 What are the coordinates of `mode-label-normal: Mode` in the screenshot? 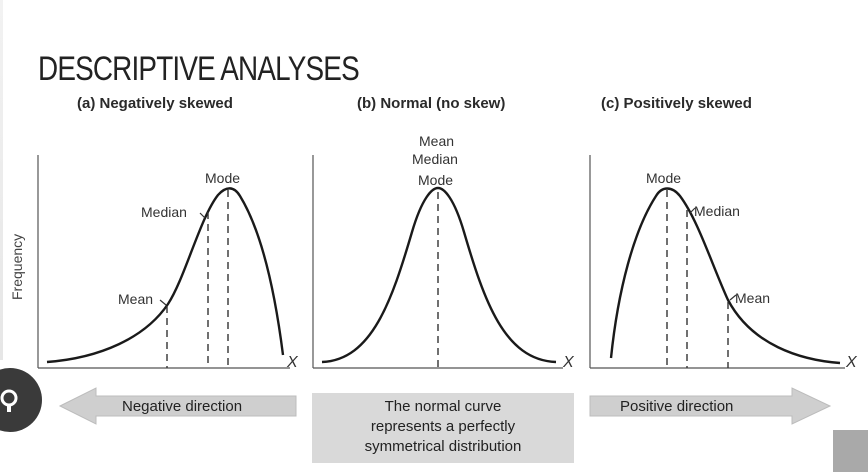 It's located at (435, 180).